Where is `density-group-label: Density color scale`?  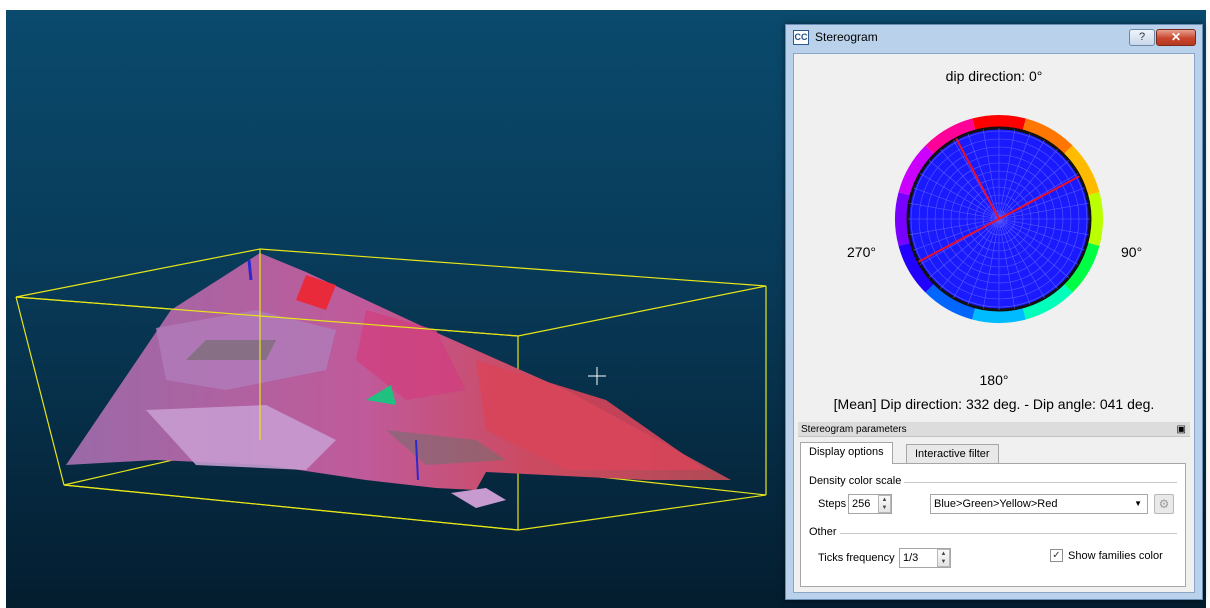
density-group-label: Density color scale is located at coordinates (857, 481).